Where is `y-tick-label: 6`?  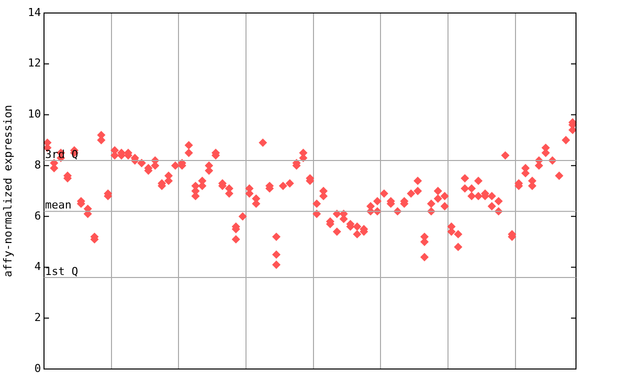
y-tick-label: 6 is located at coordinates (37, 215).